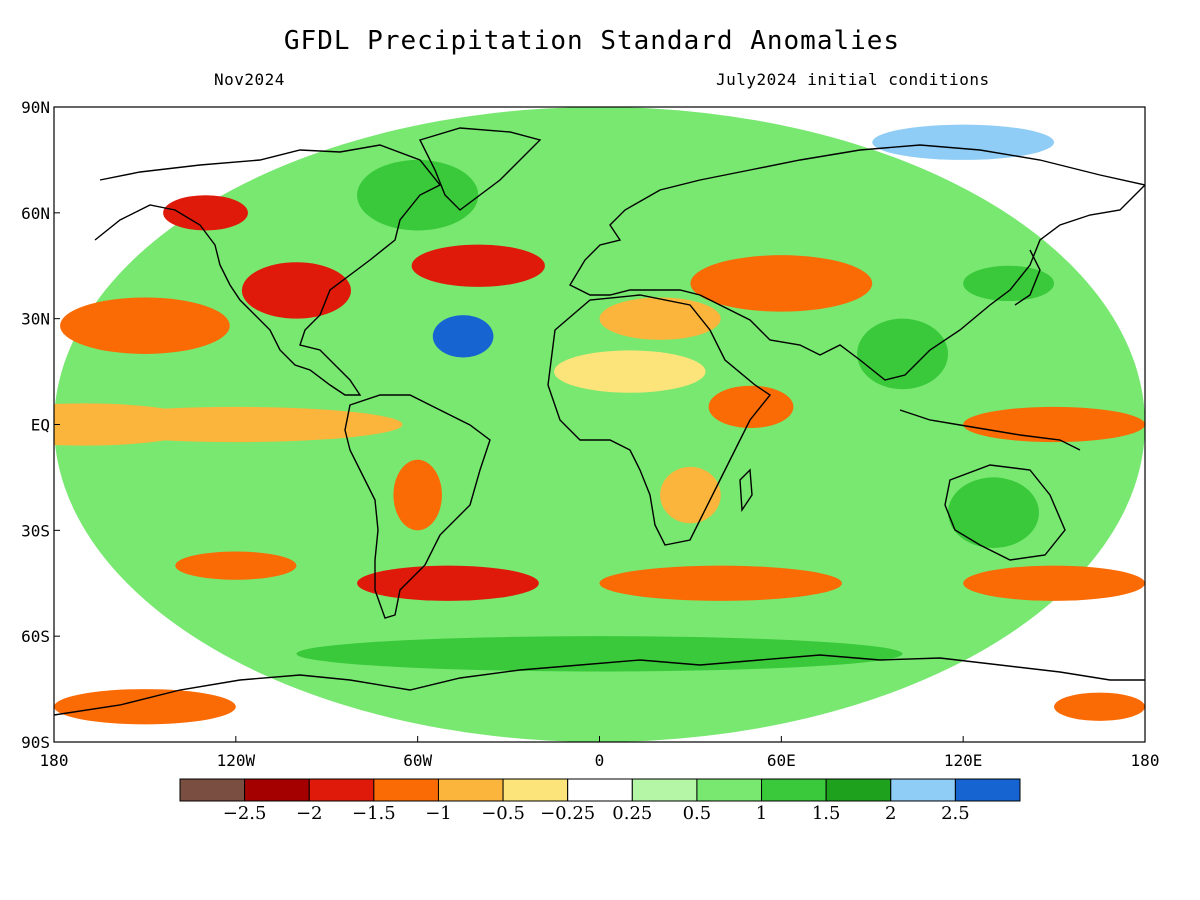 The image size is (1200, 900). What do you see at coordinates (600, 760) in the screenshot?
I see `lon-tick-label: 0` at bounding box center [600, 760].